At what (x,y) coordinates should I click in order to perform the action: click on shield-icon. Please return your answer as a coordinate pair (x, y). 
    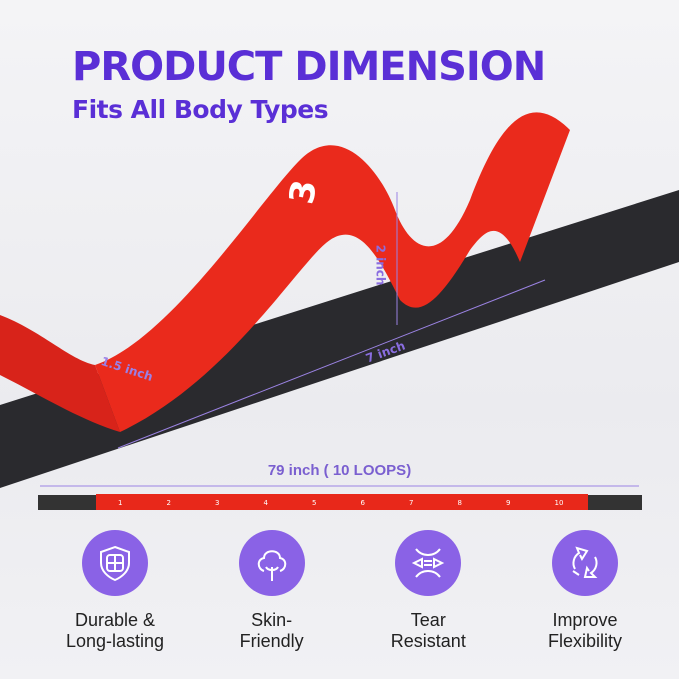
    Looking at the image, I should click on (115, 563).